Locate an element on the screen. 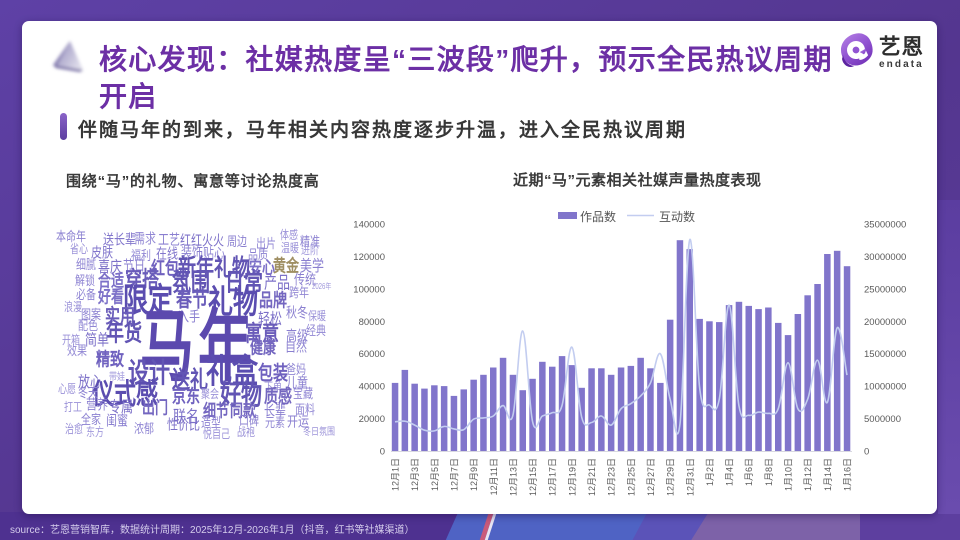  svg-text: 12月21日 is located at coordinates (592, 477).